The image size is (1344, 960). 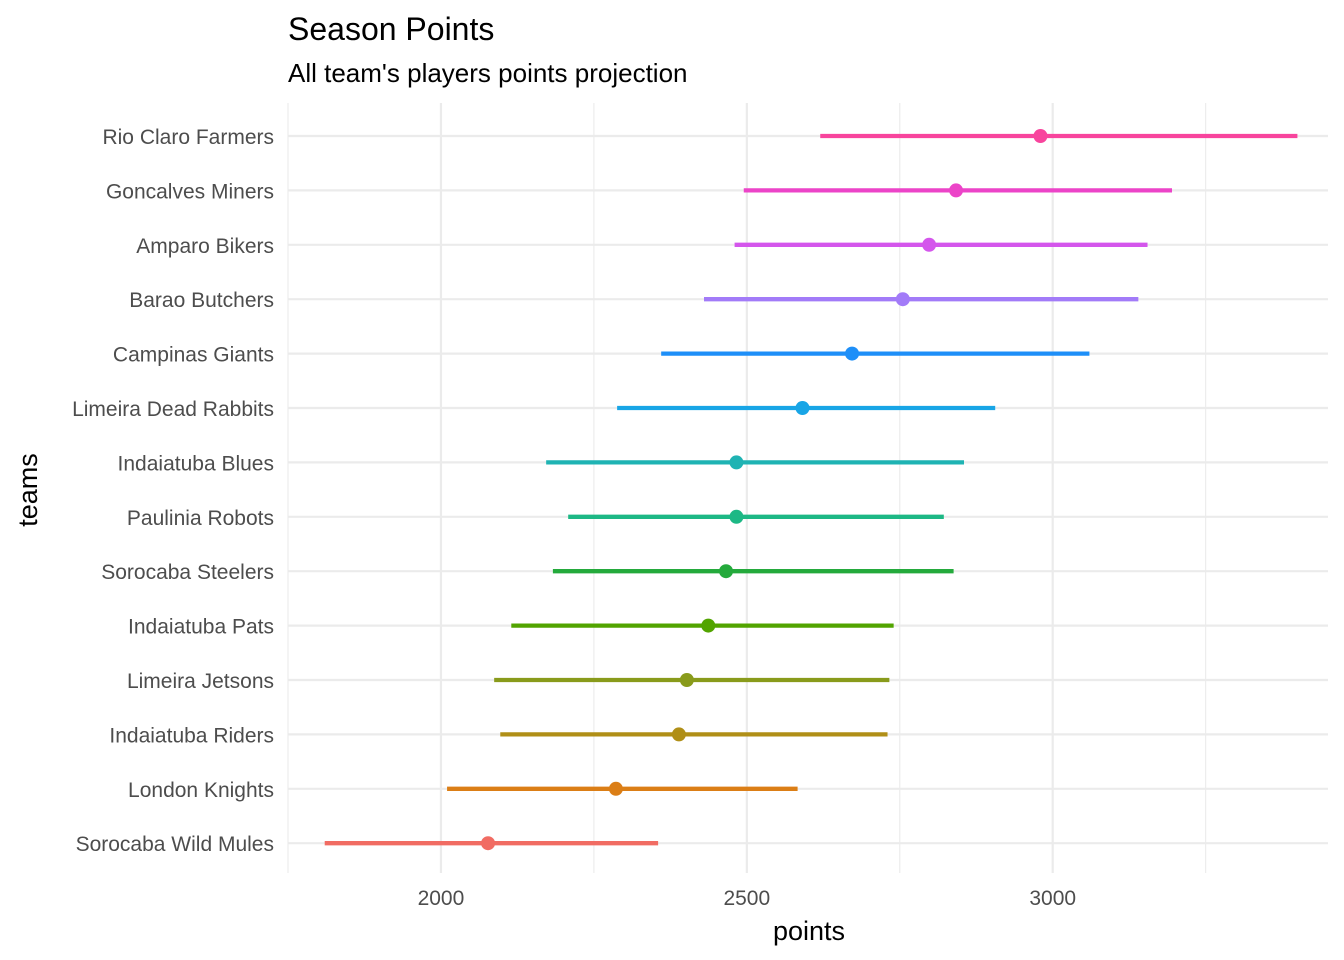 I want to click on x-tick-label: 3000, so click(x=1052, y=898).